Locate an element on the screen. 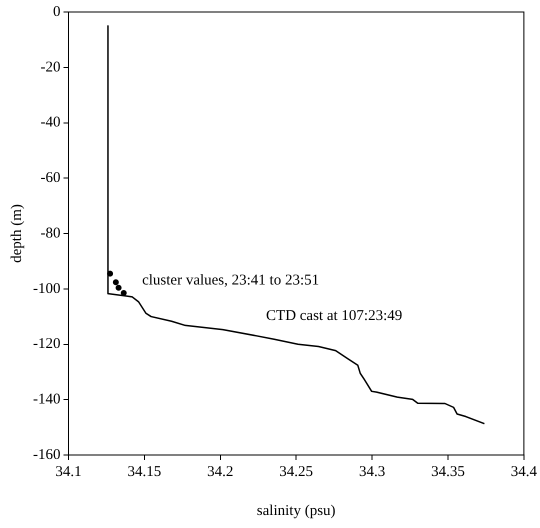 This screenshot has width=540, height=528. x-tick-label: 34.2 is located at coordinates (220, 472).